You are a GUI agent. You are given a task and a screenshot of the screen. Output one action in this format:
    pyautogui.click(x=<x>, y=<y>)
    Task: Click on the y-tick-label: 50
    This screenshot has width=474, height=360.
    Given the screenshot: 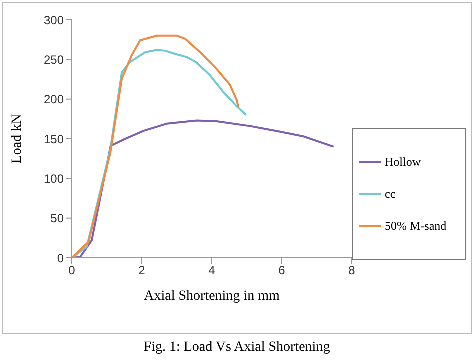 What is the action you would take?
    pyautogui.click(x=57, y=219)
    